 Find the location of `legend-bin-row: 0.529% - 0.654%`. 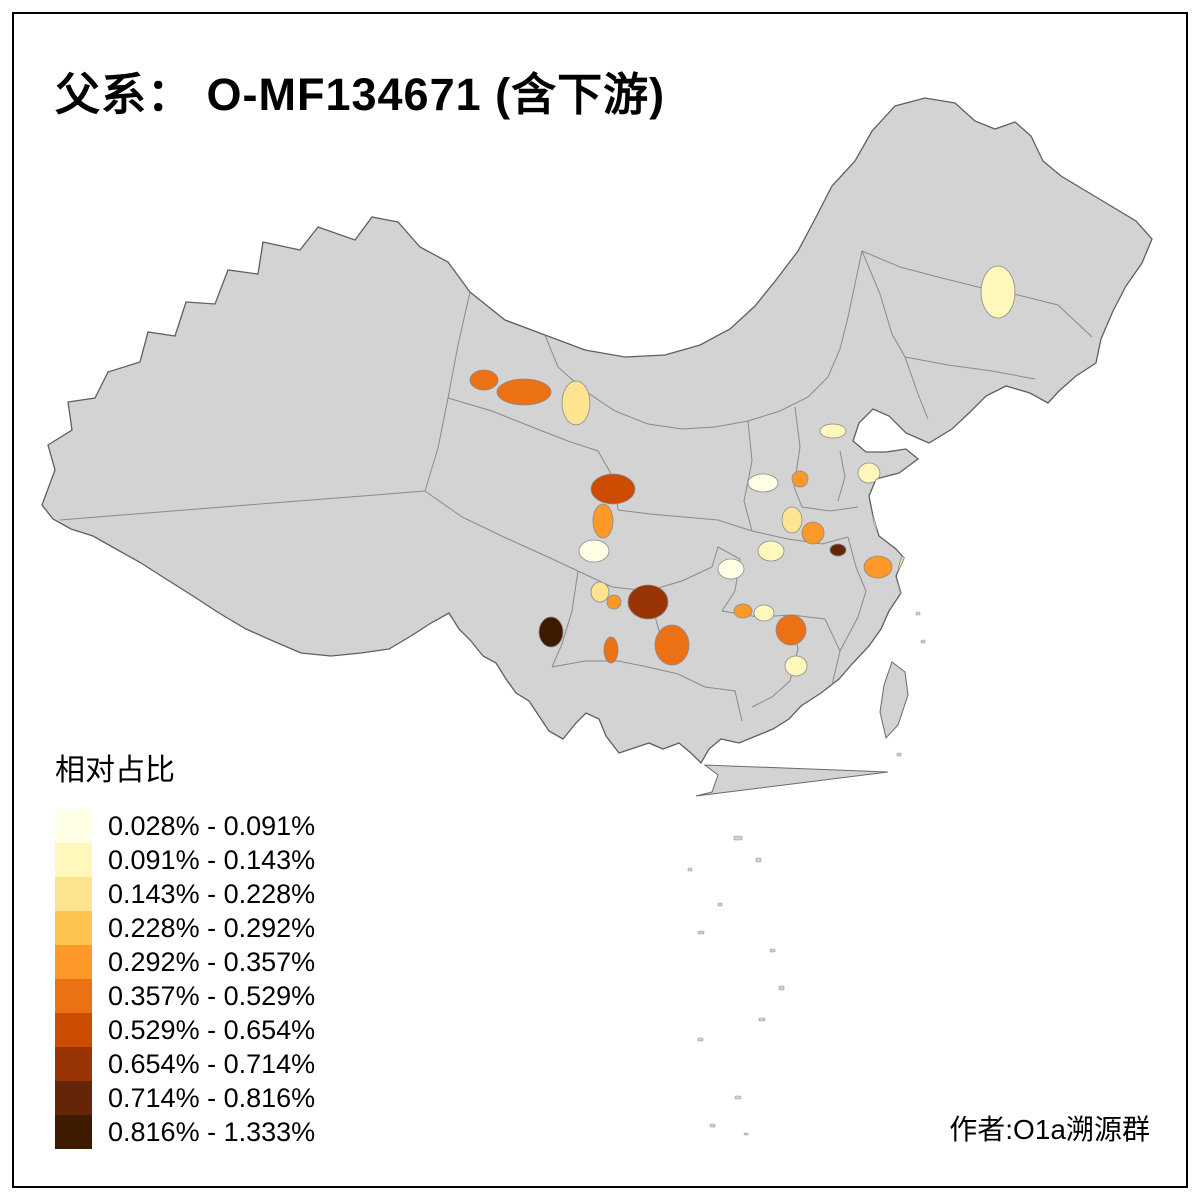

legend-bin-row: 0.529% - 0.654% is located at coordinates (185, 1030).